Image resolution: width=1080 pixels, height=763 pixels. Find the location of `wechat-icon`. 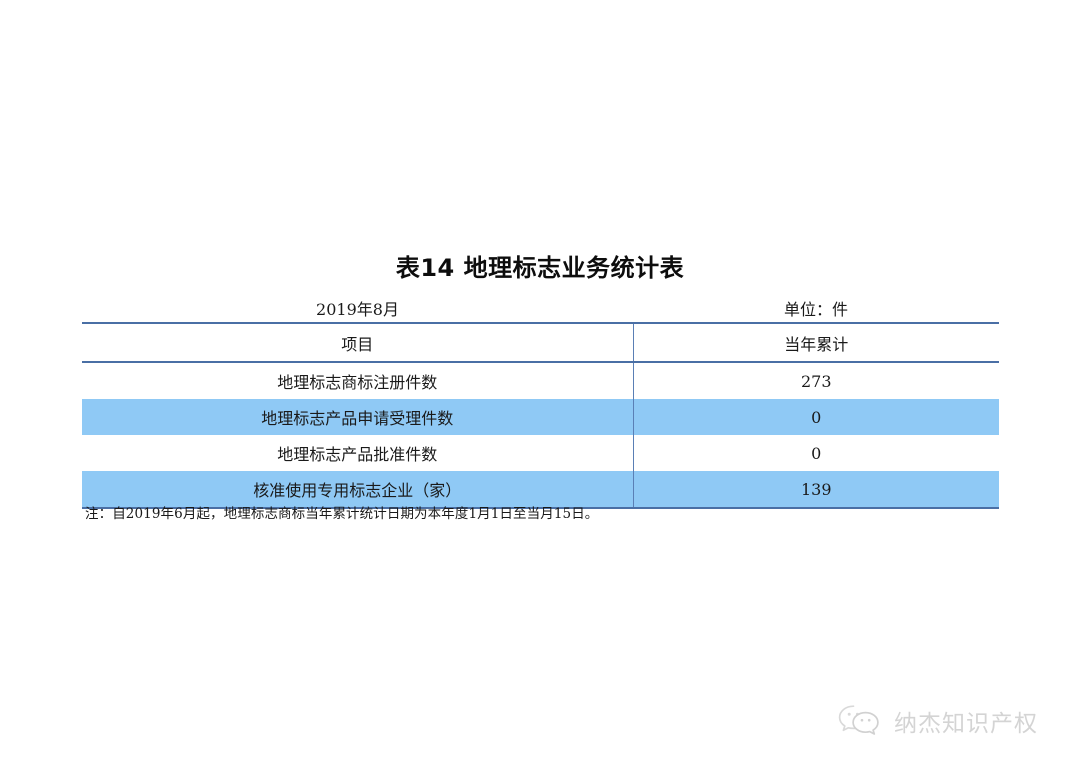

wechat-icon is located at coordinates (861, 721).